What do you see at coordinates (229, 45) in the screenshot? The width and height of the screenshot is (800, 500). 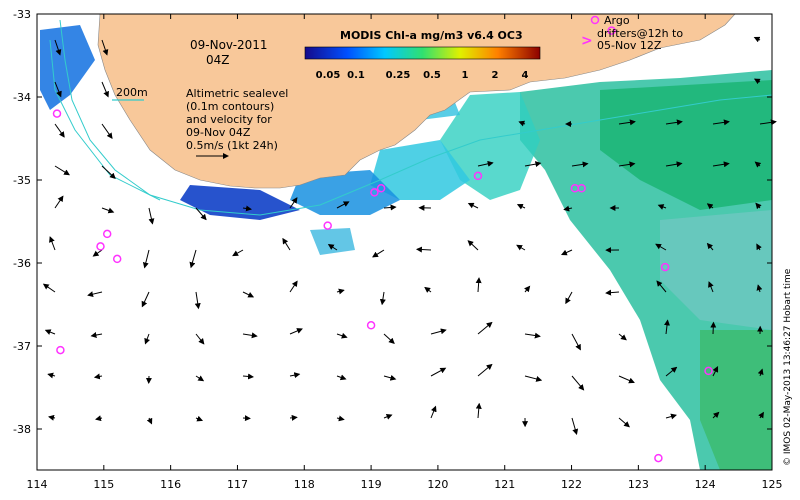 I see `map-date: 09-Nov-2011` at bounding box center [229, 45].